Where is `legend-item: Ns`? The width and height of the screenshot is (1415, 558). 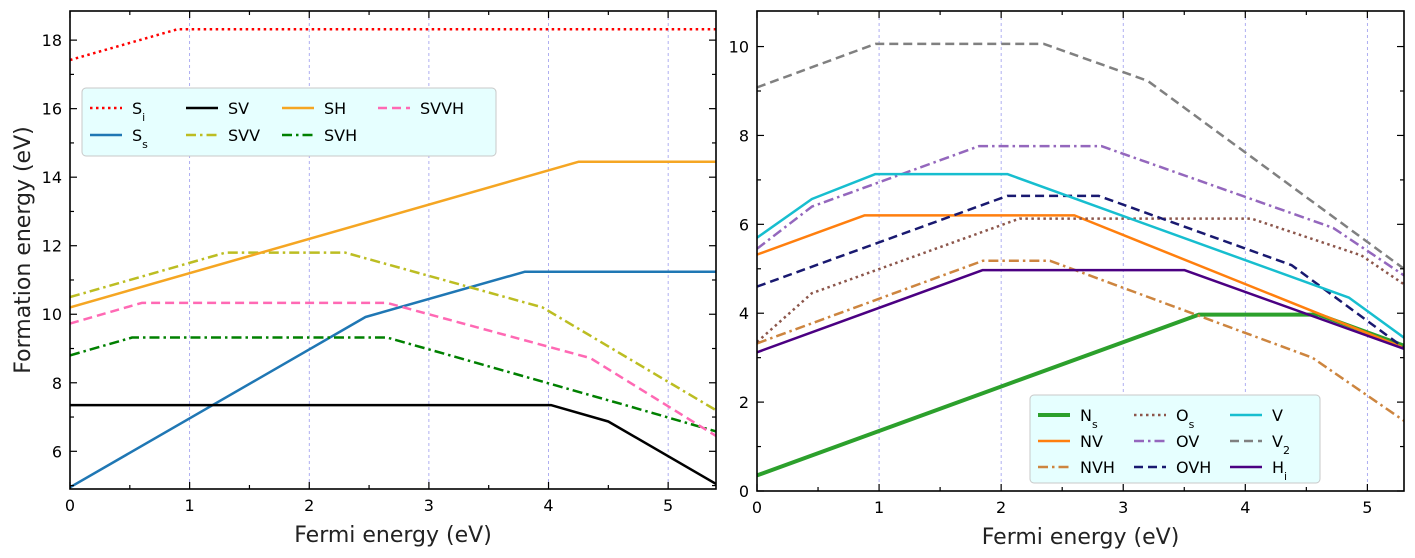 legend-item: Ns is located at coordinates (1068, 418).